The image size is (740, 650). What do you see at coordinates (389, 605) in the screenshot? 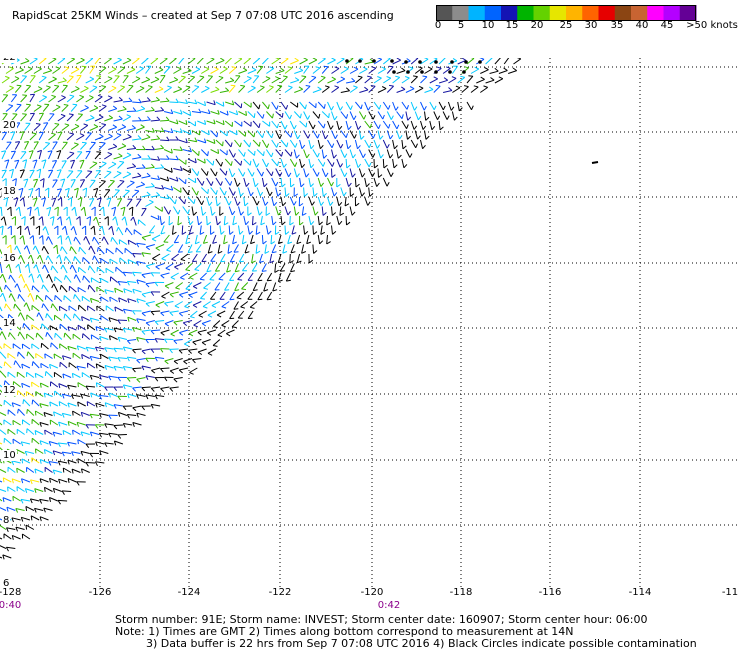
I see `time-label: 0:42` at bounding box center [389, 605].